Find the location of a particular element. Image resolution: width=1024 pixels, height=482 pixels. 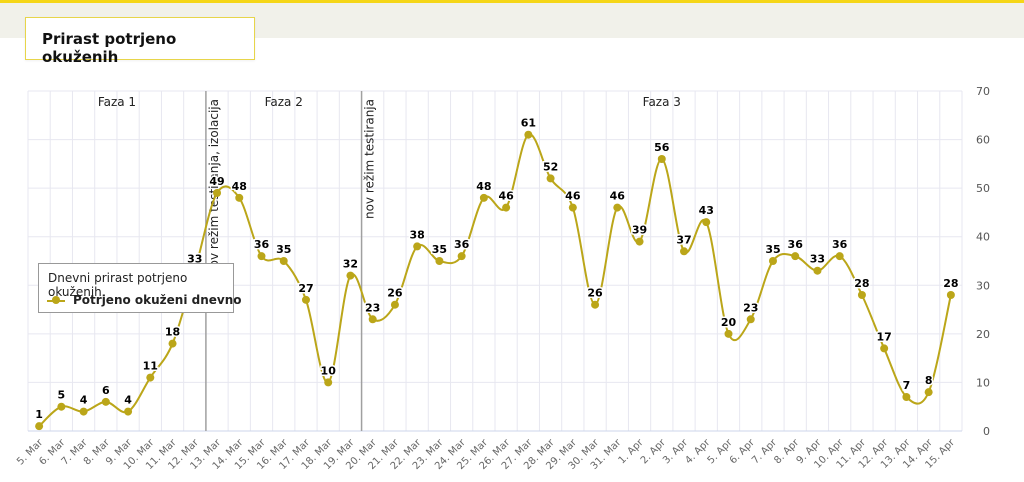

data-label: 18 is located at coordinates (172, 332).